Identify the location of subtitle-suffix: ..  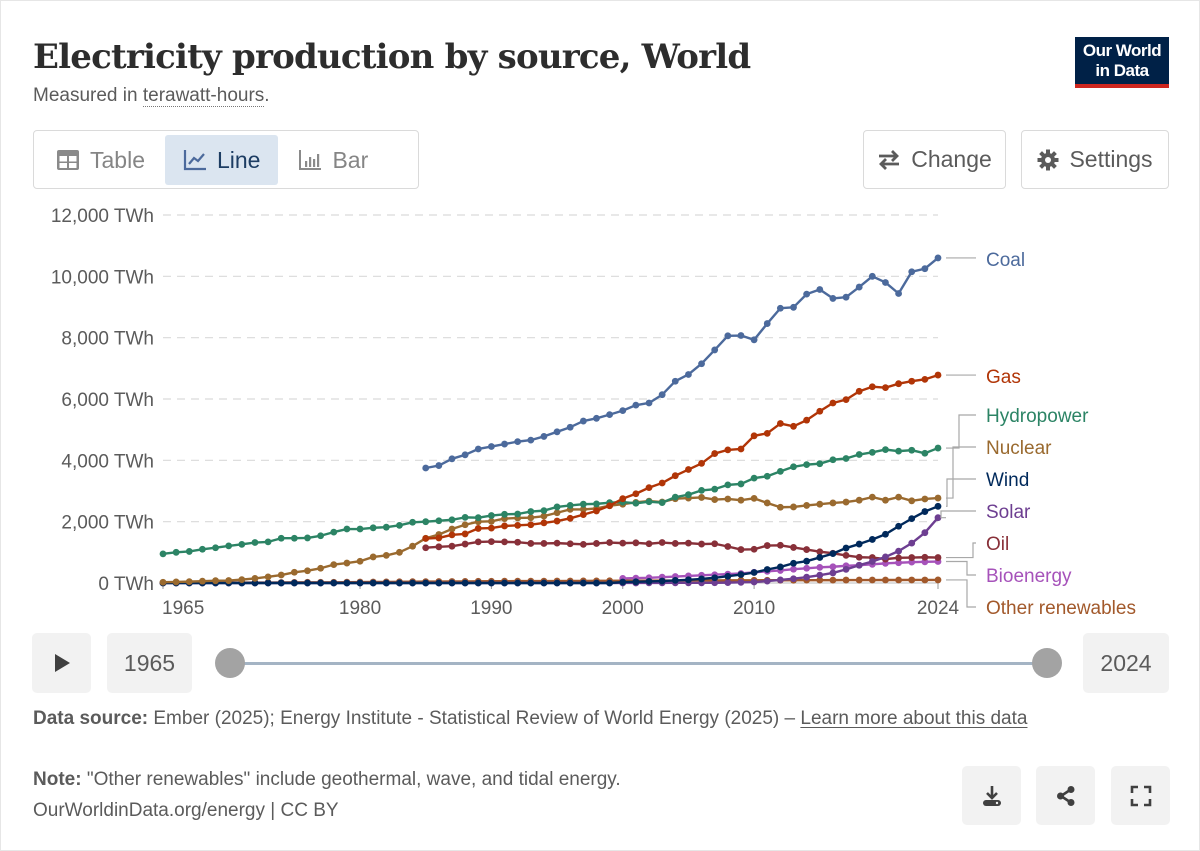
(267, 95).